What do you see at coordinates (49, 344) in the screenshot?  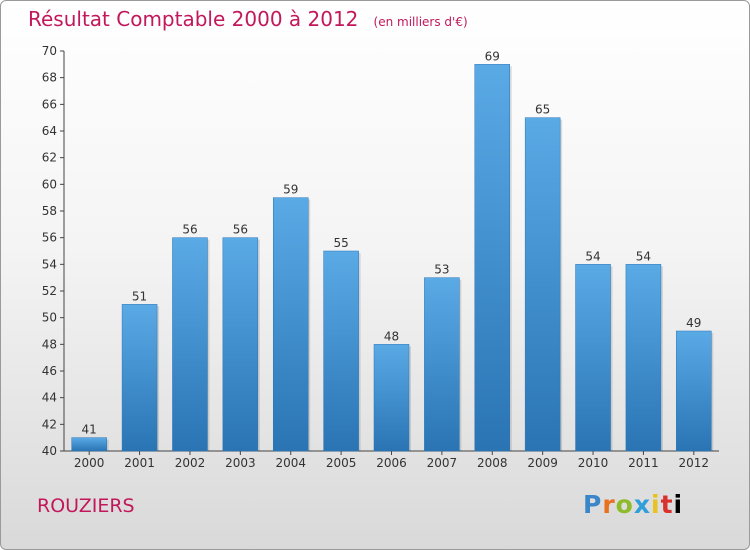 I see `y-tick-label: 48` at bounding box center [49, 344].